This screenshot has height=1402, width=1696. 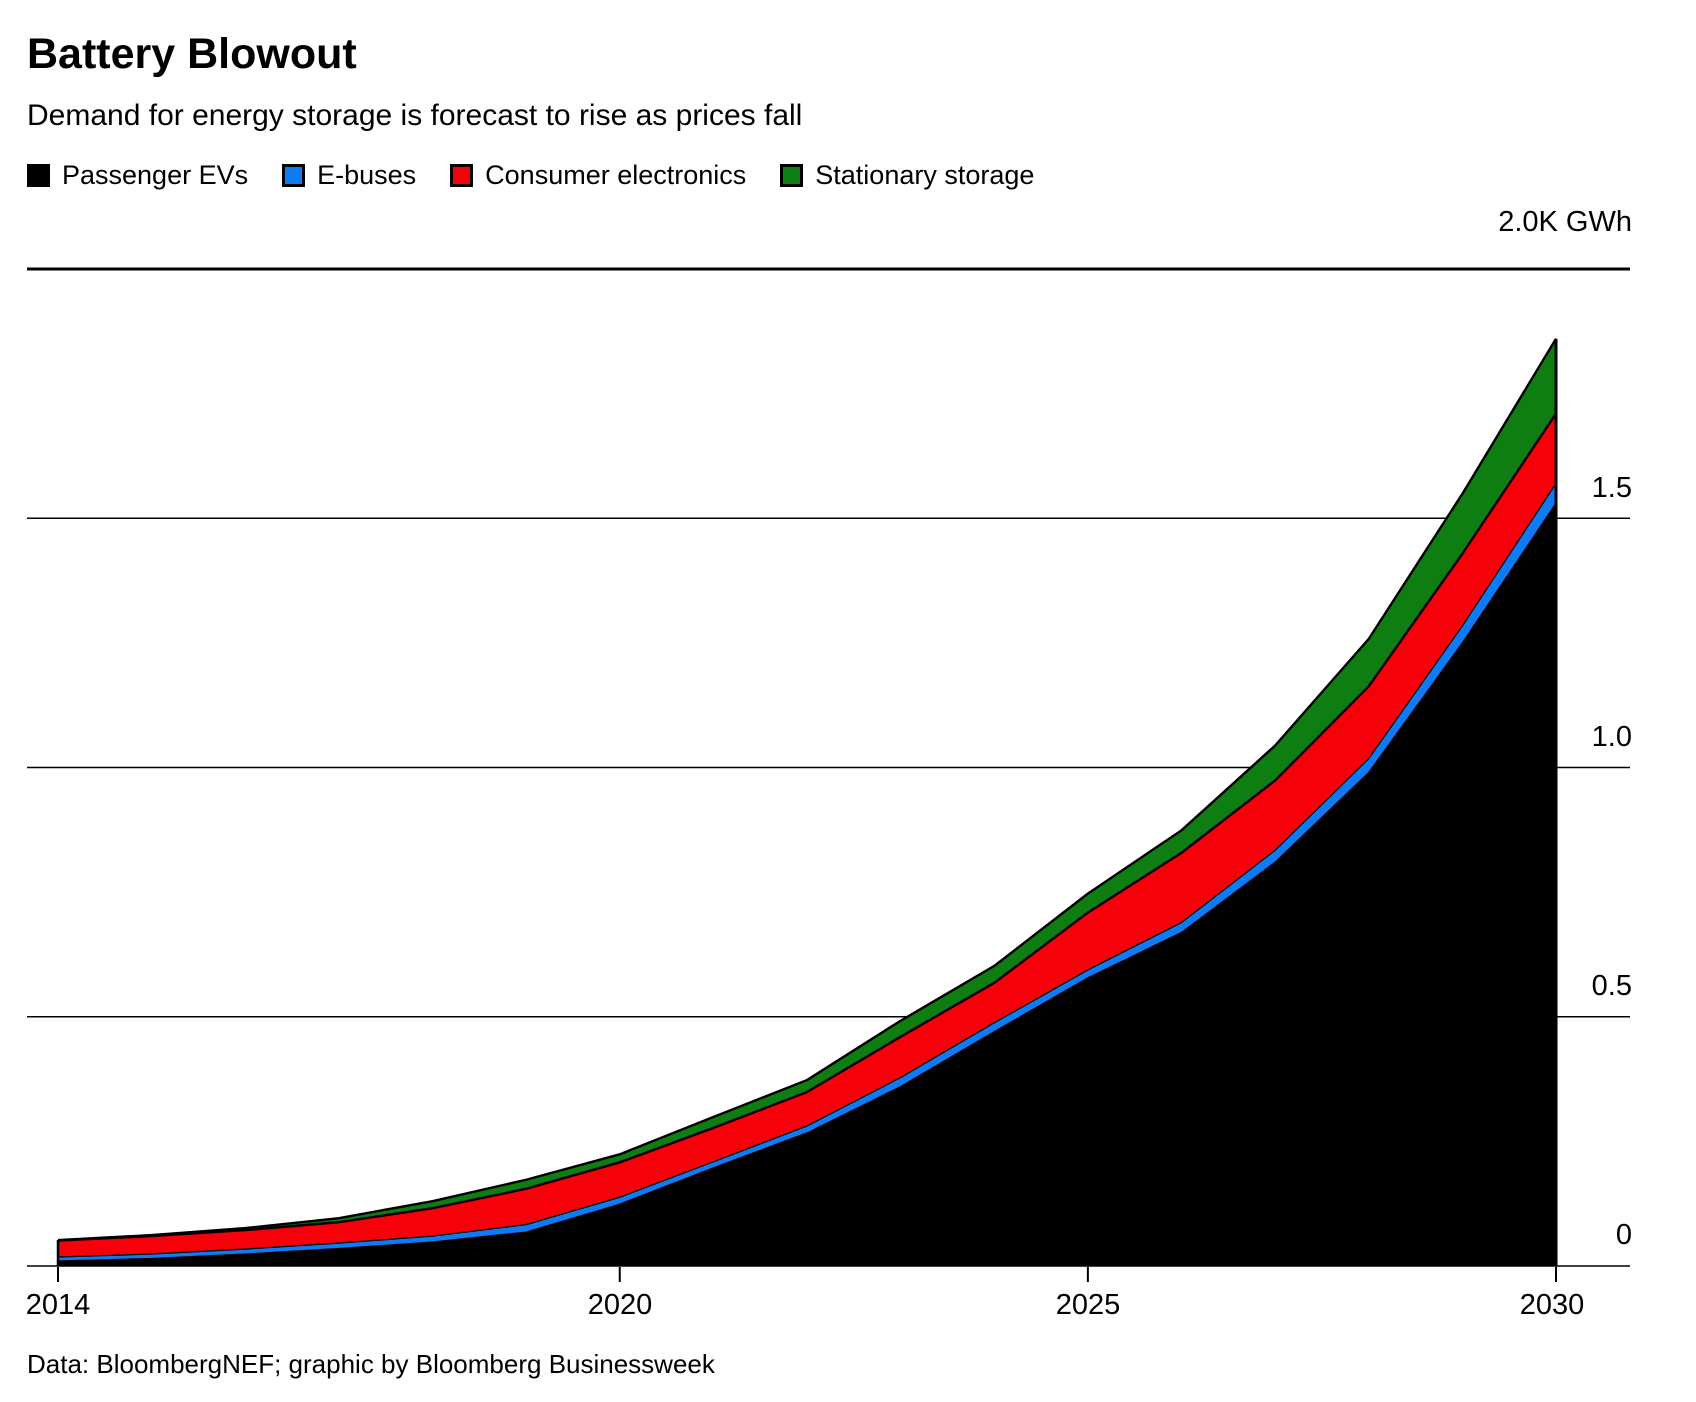 I want to click on legend-item-stationary-storage: Stationary storage, so click(x=907, y=175).